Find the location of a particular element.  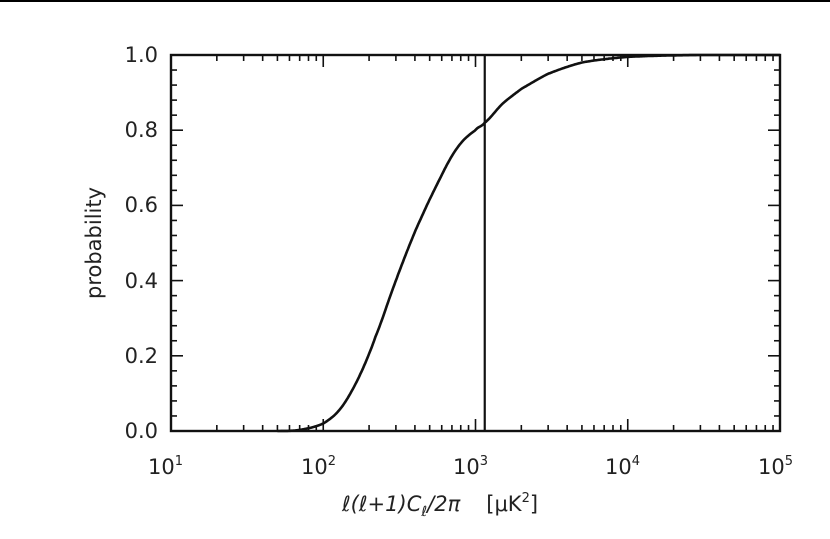

y-tick-4: 0.8 is located at coordinates (141, 130).